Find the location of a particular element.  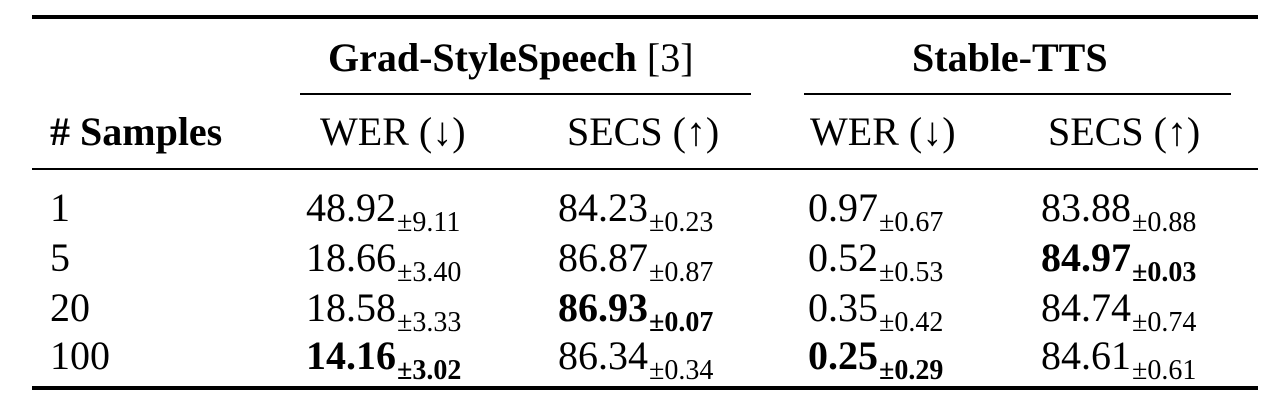

table-cell-samples: 20 is located at coordinates (70, 307).